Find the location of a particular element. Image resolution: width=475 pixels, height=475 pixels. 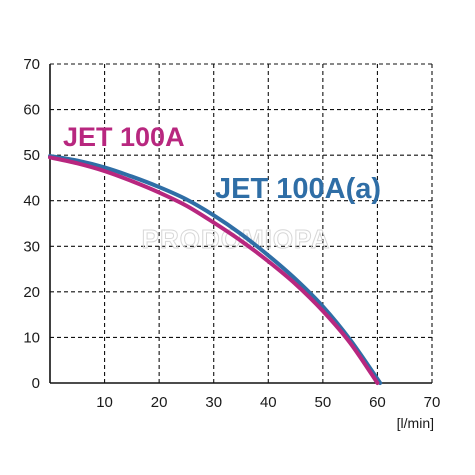

x-tick-label: 40 is located at coordinates (268, 402).